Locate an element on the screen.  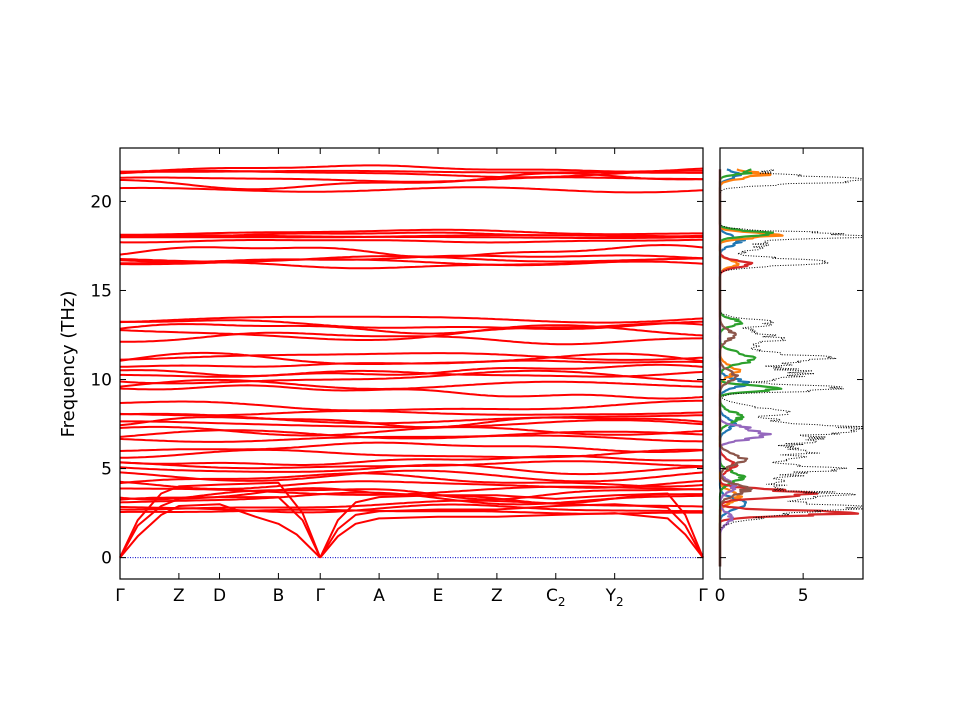
dos-x-tick-label: 5 is located at coordinates (803, 596).